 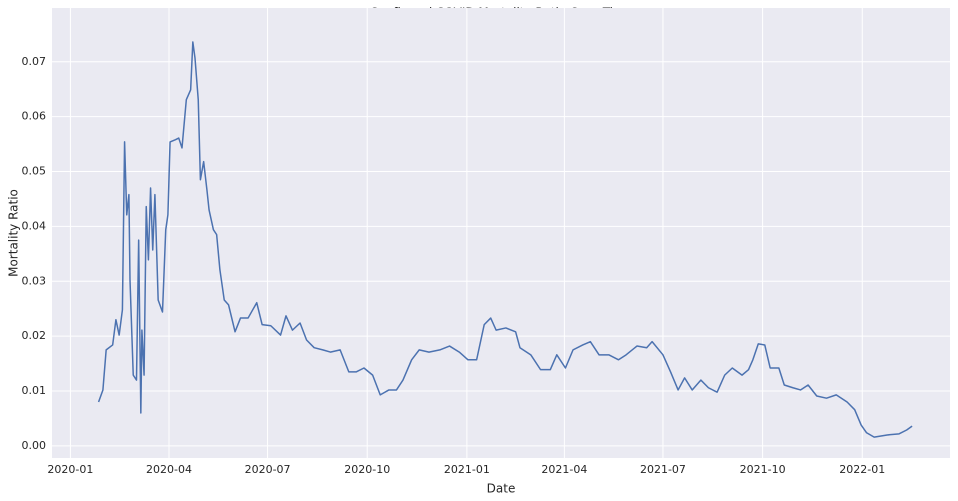 I want to click on y-tick-label: 0.03, so click(x=34, y=280).